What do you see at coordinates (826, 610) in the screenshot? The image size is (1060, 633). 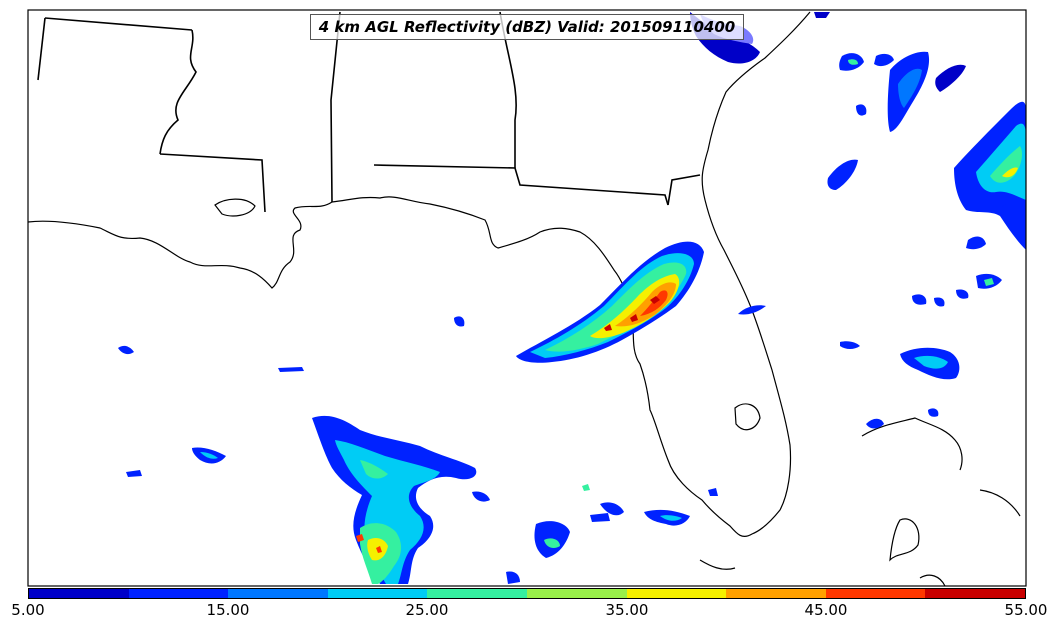 I see `colorbar-tick-label: 45.00` at bounding box center [826, 610].